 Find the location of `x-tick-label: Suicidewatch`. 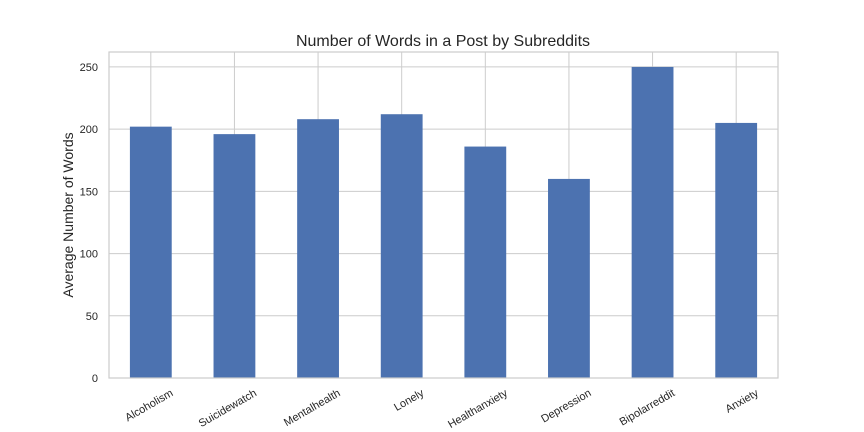

x-tick-label: Suicidewatch is located at coordinates (228, 408).